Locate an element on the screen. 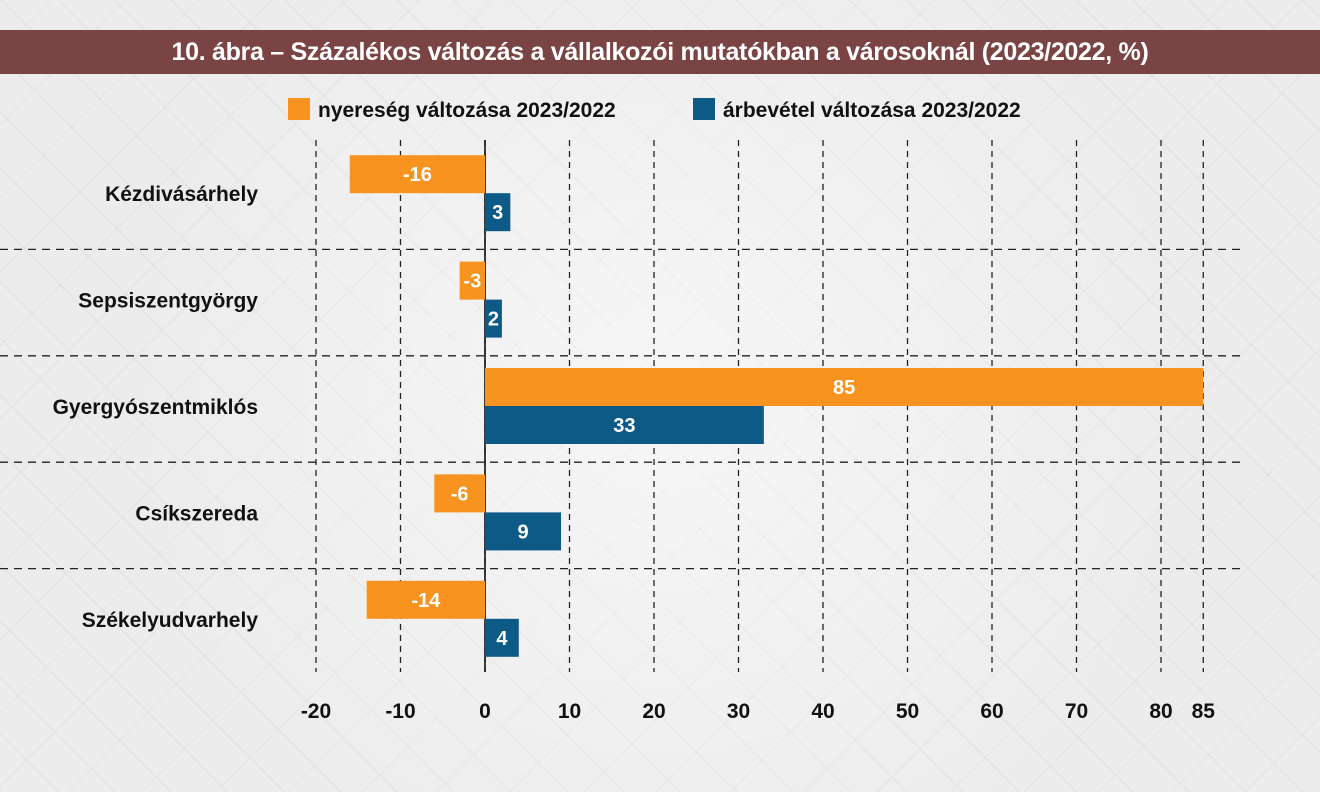 The image size is (1320, 792). data-label: -6 is located at coordinates (460, 494).